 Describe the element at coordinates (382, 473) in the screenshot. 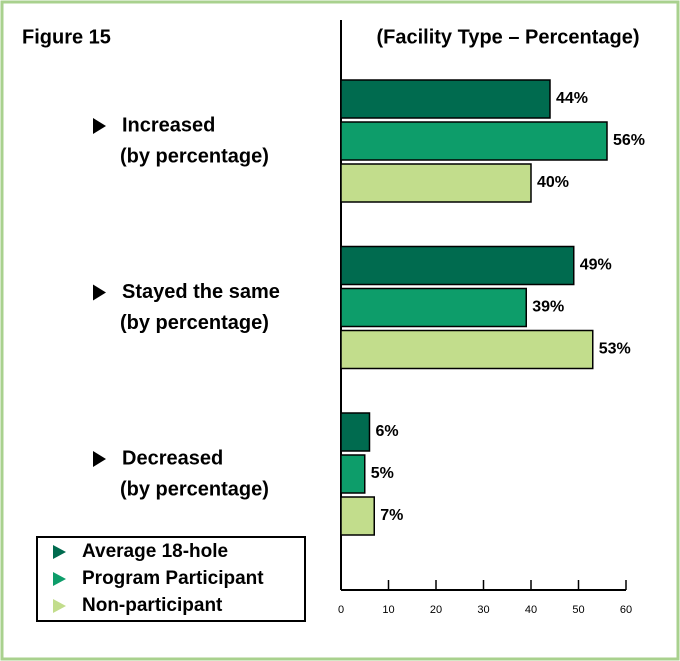

I see `value-label: 5%` at that location.